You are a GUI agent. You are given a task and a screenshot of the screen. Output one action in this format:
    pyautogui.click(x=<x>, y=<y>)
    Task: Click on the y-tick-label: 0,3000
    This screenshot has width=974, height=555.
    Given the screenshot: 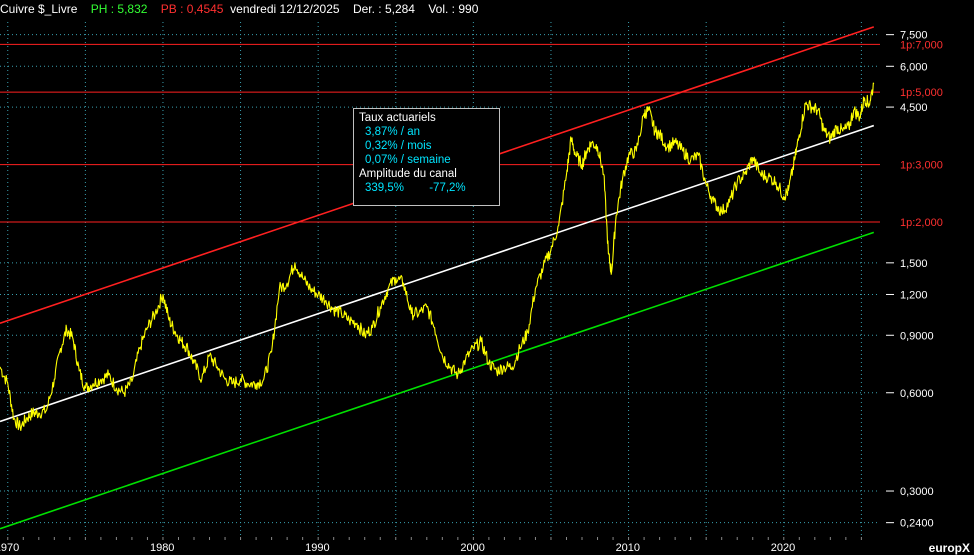 What is the action you would take?
    pyautogui.click(x=917, y=492)
    